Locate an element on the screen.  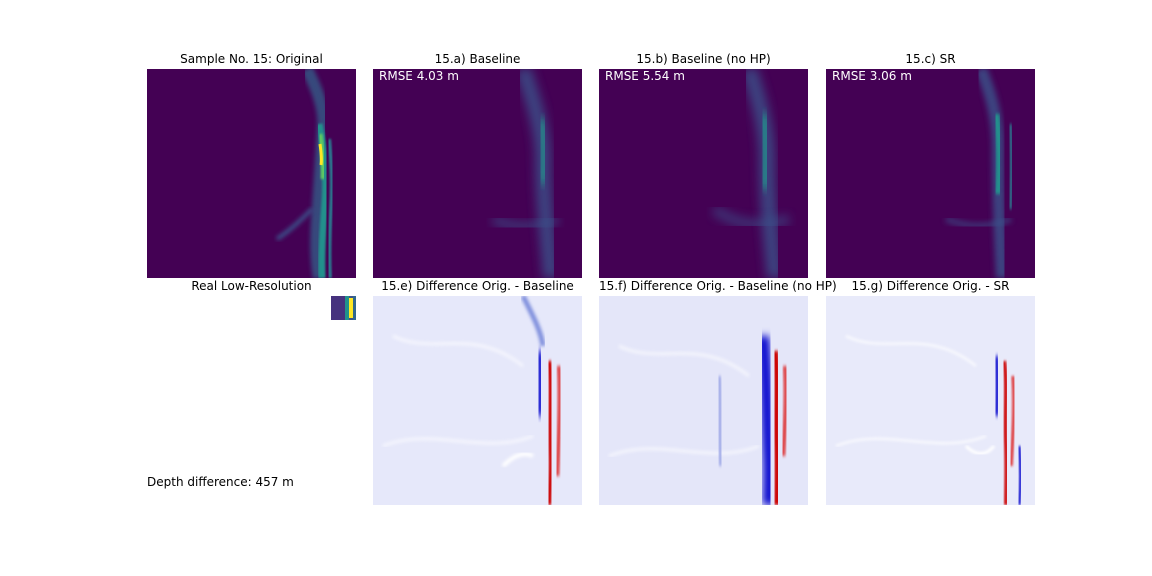
low-res-thumbnail is located at coordinates (343, 308).